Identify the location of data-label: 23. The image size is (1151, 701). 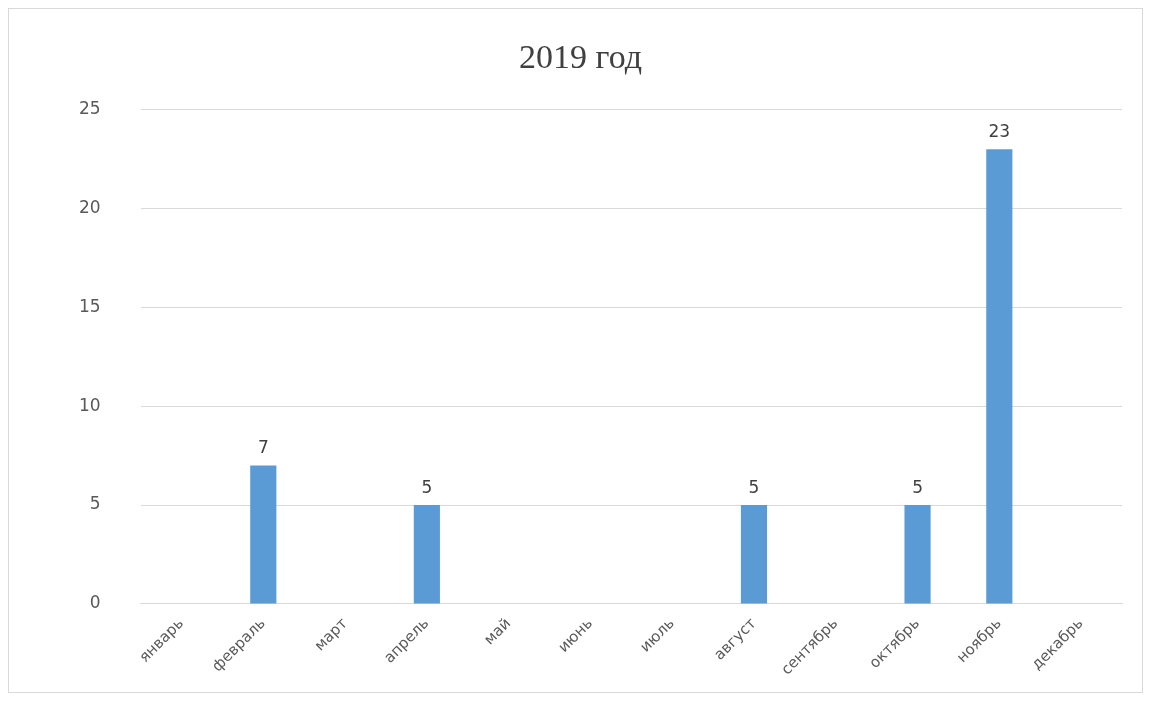
(999, 131).